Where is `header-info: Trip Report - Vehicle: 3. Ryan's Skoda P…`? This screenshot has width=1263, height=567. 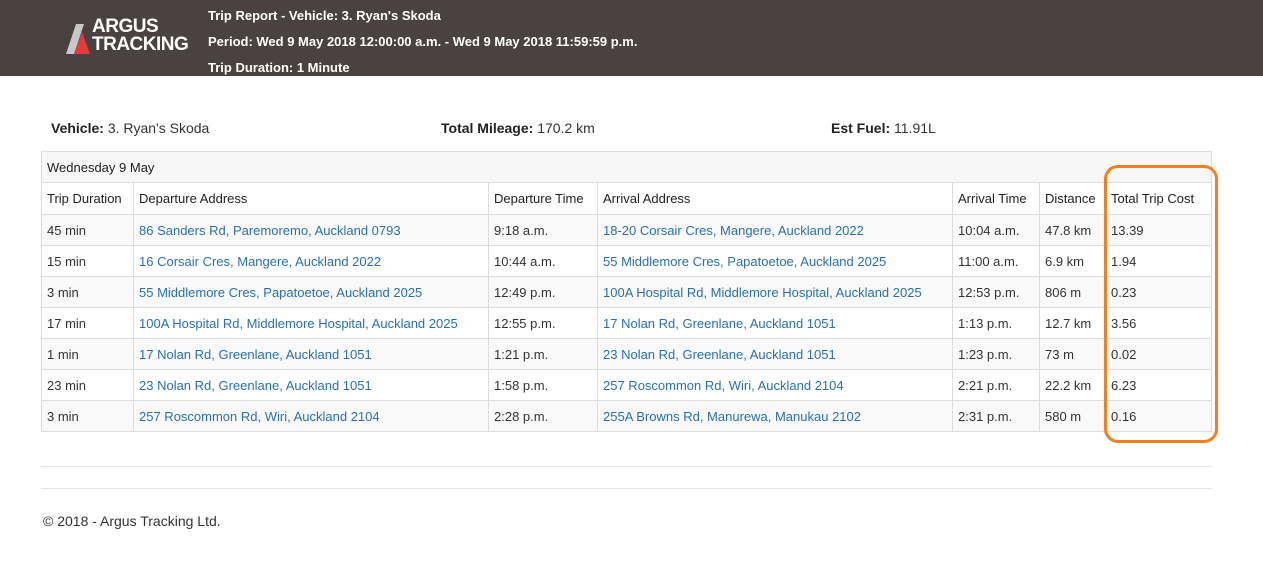
header-info: Trip Report - Vehicle: 3. Ryan's Skoda P… is located at coordinates (422, 42).